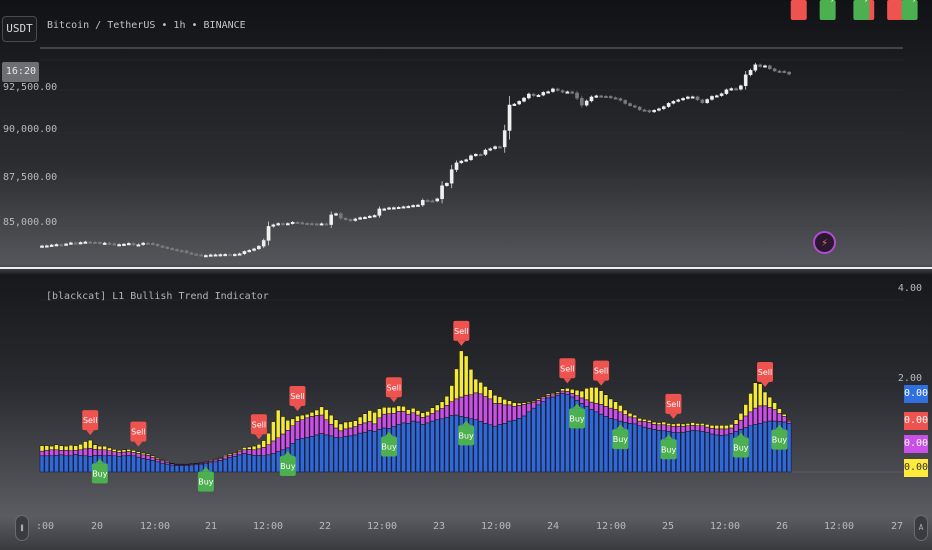 The width and height of the screenshot is (932, 550). Describe the element at coordinates (921, 528) in the screenshot. I see `auto-scale-icon: A` at that location.